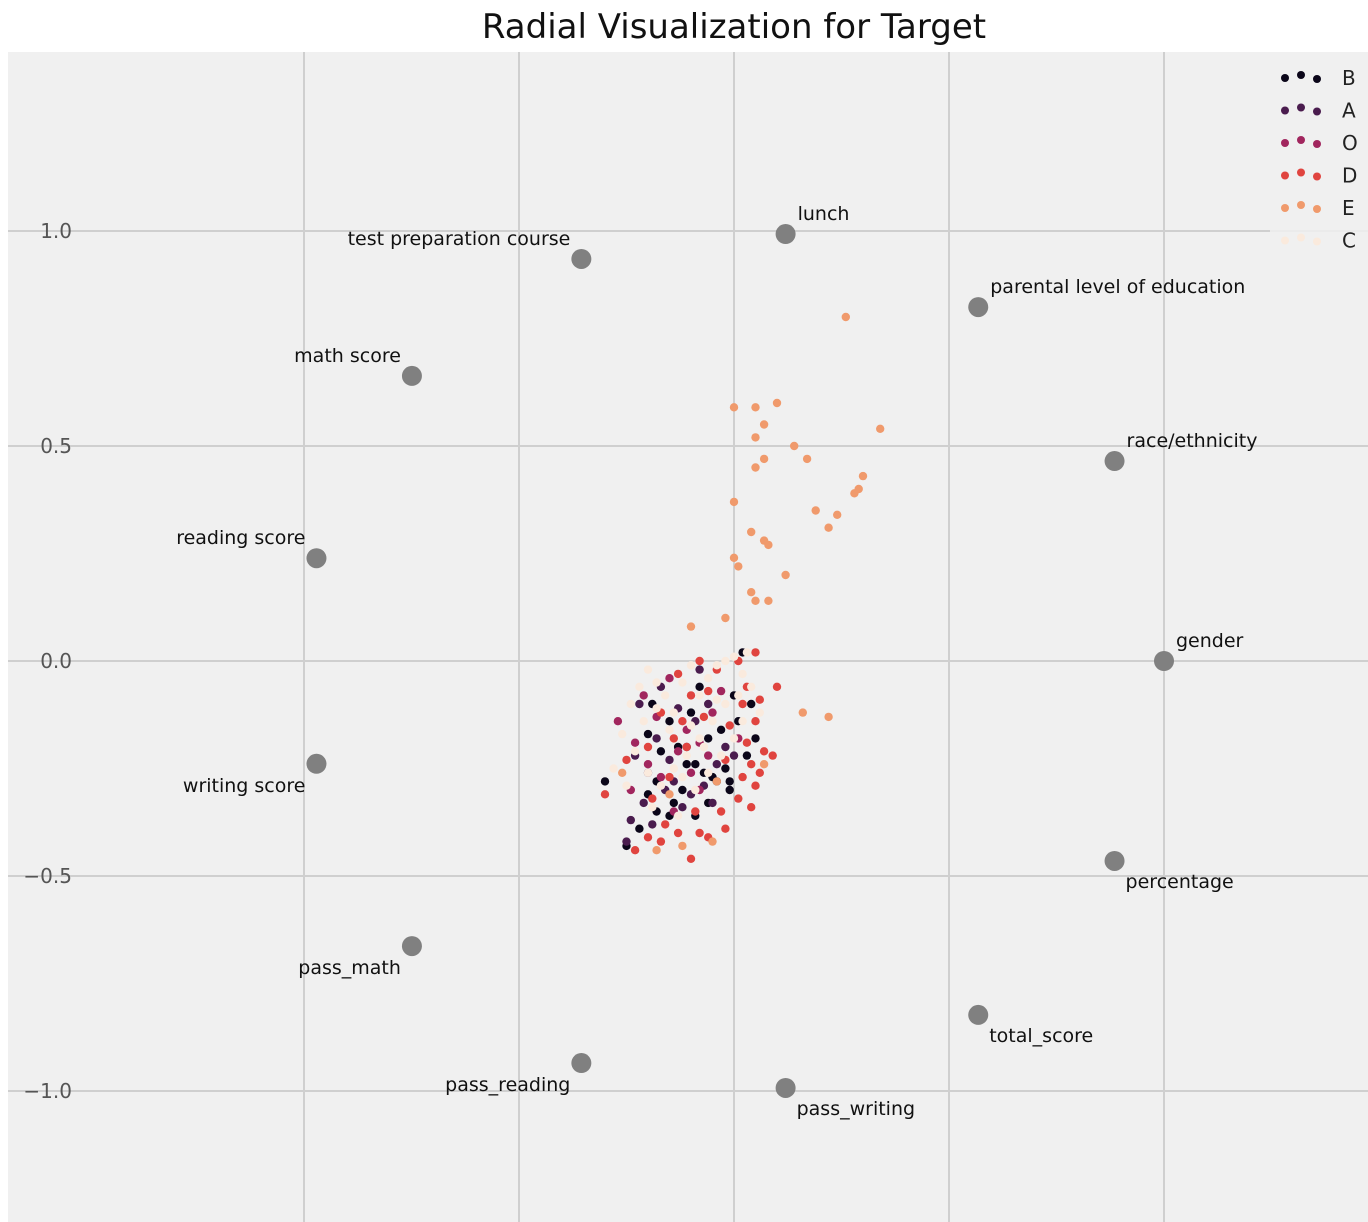  I want to click on anchor-label: total_score, so click(1041, 1036).